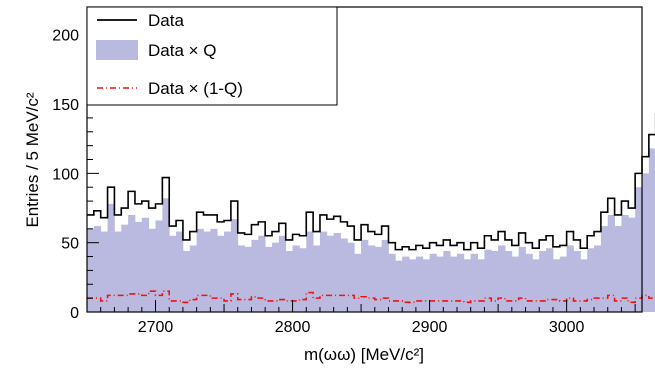 The height and width of the screenshot is (369, 655). I want to click on y-tick-label: 0, so click(74, 313).